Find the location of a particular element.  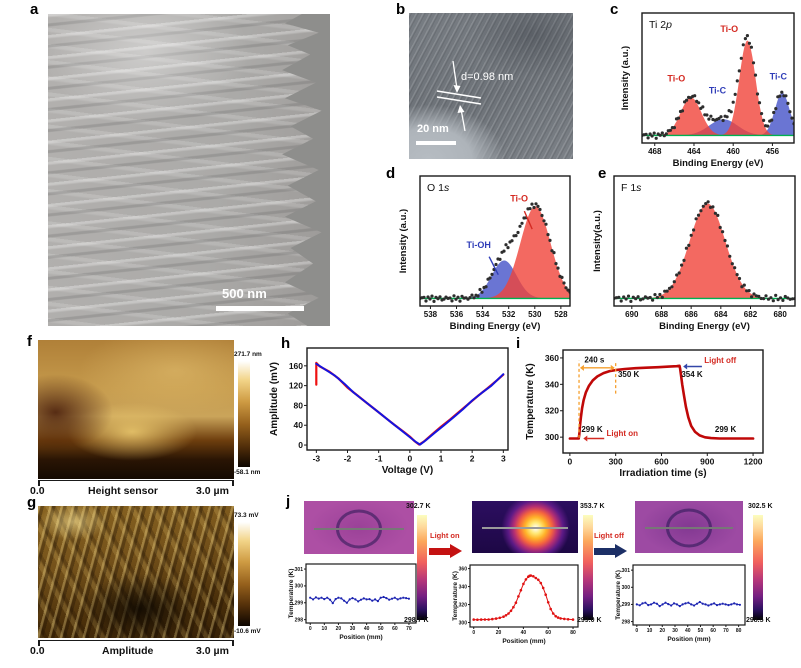

height-axis-right: 3.0 µm is located at coordinates (212, 491).